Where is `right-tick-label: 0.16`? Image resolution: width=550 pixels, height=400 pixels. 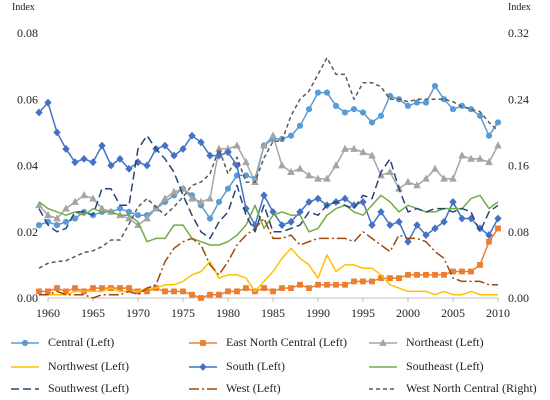
right-tick-label: 0.16 is located at coordinates (518, 166).